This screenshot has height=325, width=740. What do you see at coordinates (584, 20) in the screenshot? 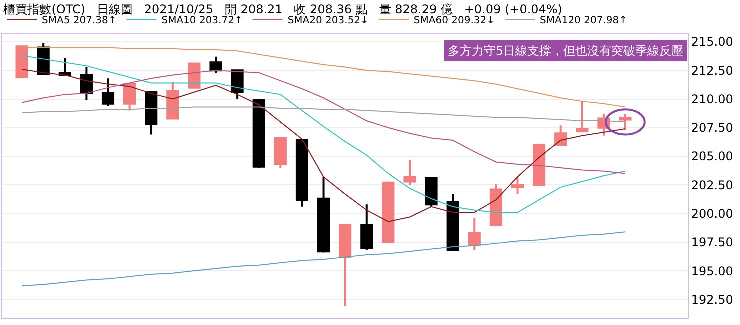
I see `legend-label: SMA120 207.98↑` at bounding box center [584, 20].